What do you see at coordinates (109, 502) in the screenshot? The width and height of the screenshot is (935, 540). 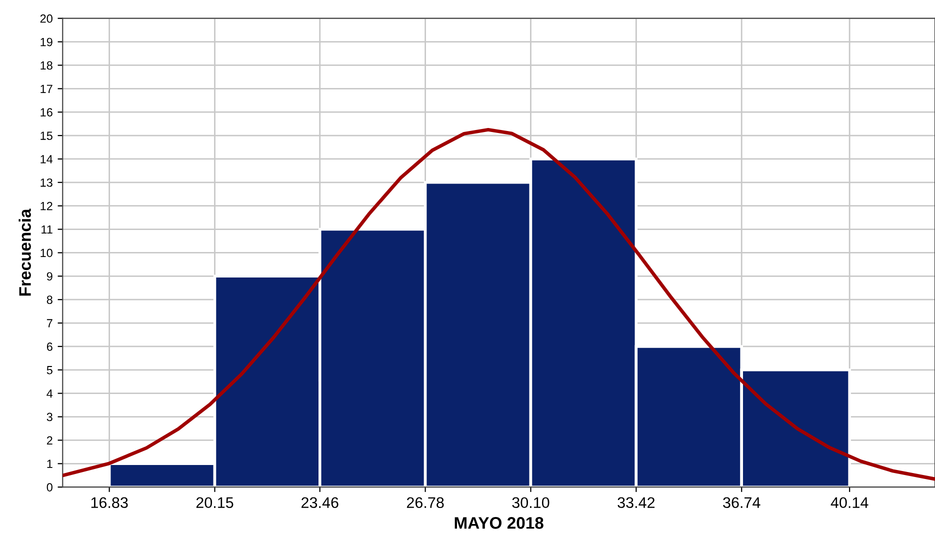 I see `x-tick-label: 16.83` at bounding box center [109, 502].